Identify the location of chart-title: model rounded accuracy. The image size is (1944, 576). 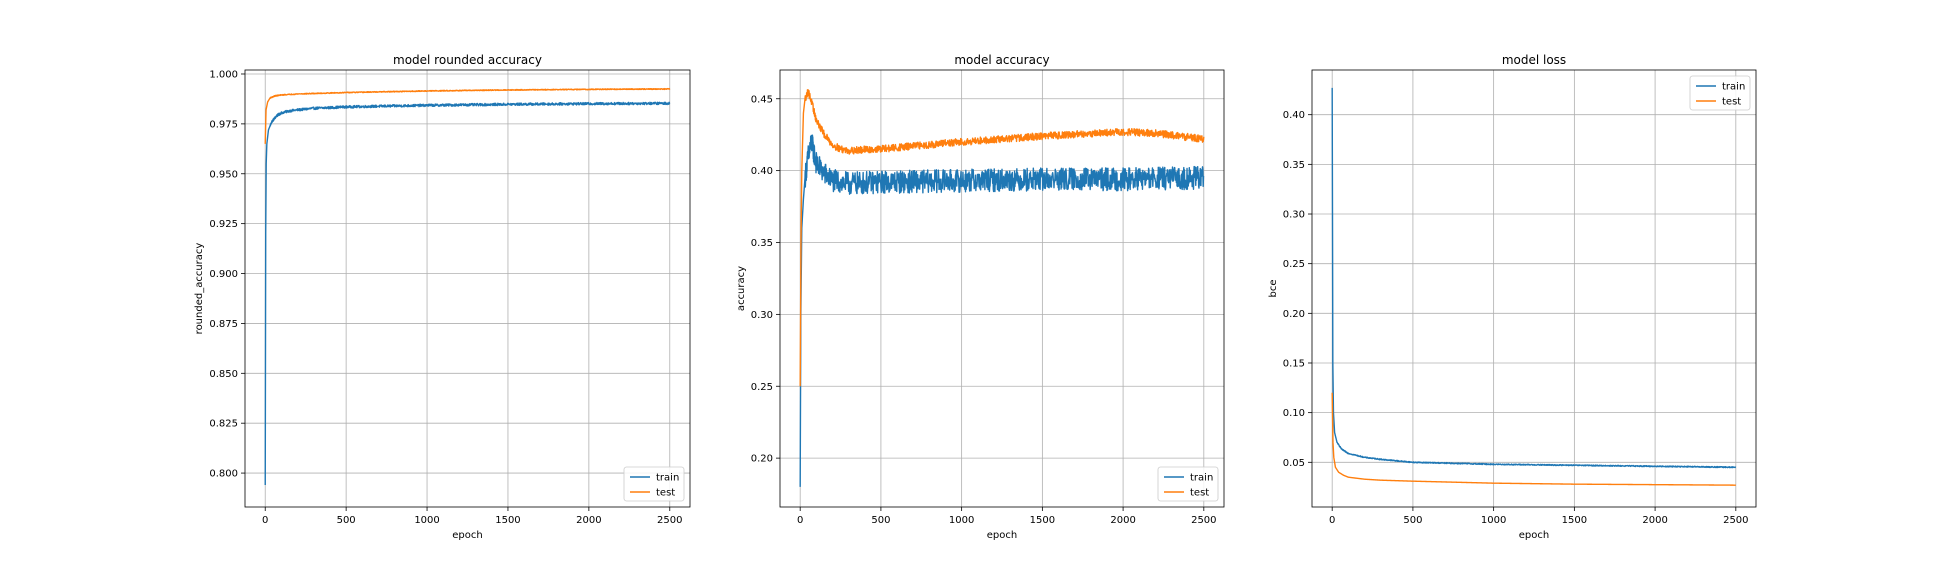
(467, 60).